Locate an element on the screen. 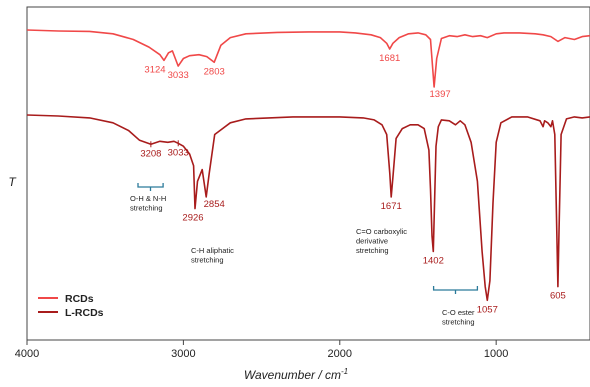 The height and width of the screenshot is (387, 590). legend-label-rcds: RCDs is located at coordinates (79, 299).